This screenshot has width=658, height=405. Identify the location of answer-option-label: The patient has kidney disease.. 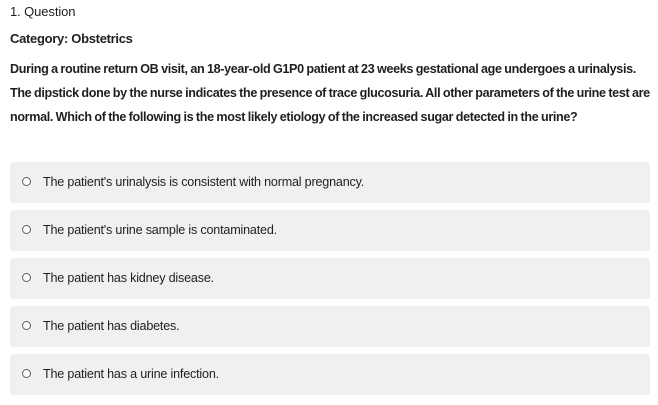
(128, 278).